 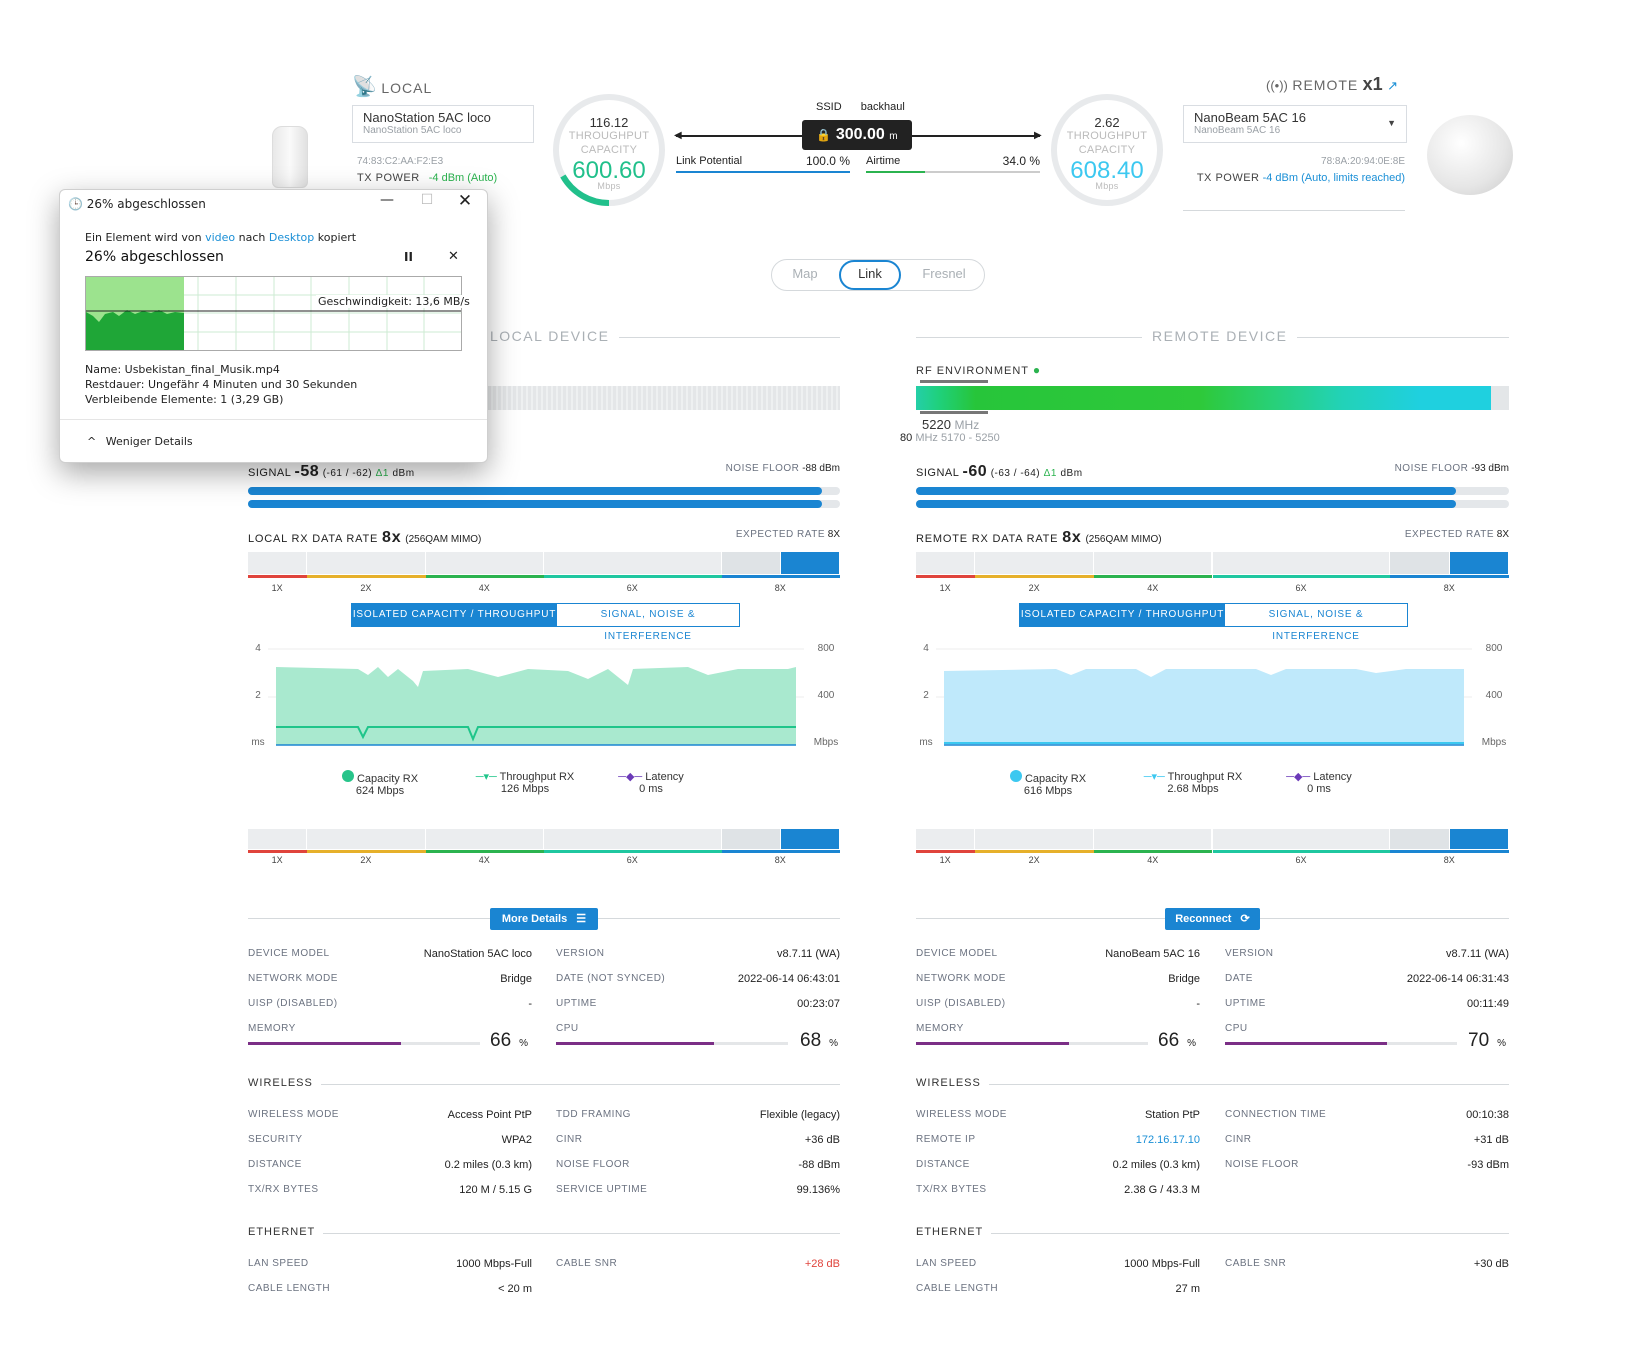 What do you see at coordinates (1250, 117) in the screenshot?
I see `remote-device-name: NanoBeam 5AC 16` at bounding box center [1250, 117].